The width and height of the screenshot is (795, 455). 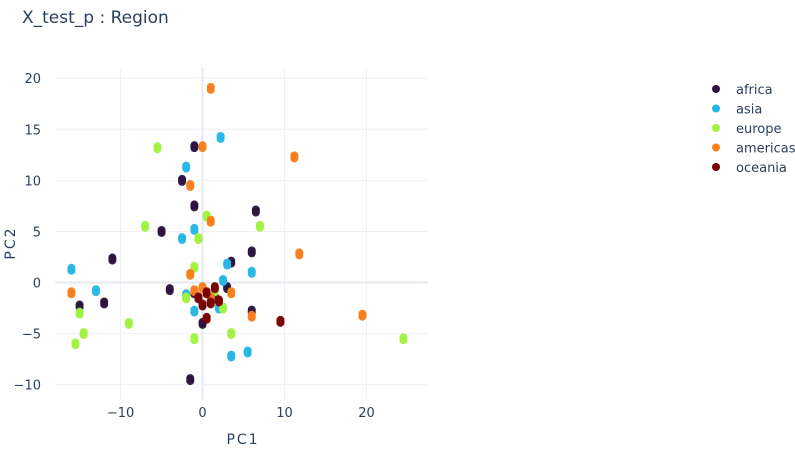 I want to click on y-axis-title: PC2, so click(x=11, y=242).